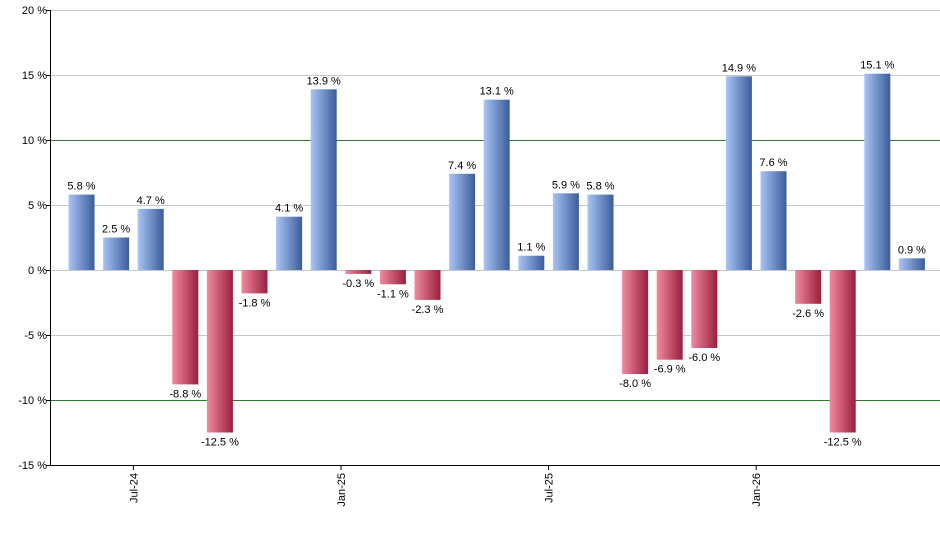 The image size is (940, 550). I want to click on bar-value-label: 0.9 %, so click(912, 250).